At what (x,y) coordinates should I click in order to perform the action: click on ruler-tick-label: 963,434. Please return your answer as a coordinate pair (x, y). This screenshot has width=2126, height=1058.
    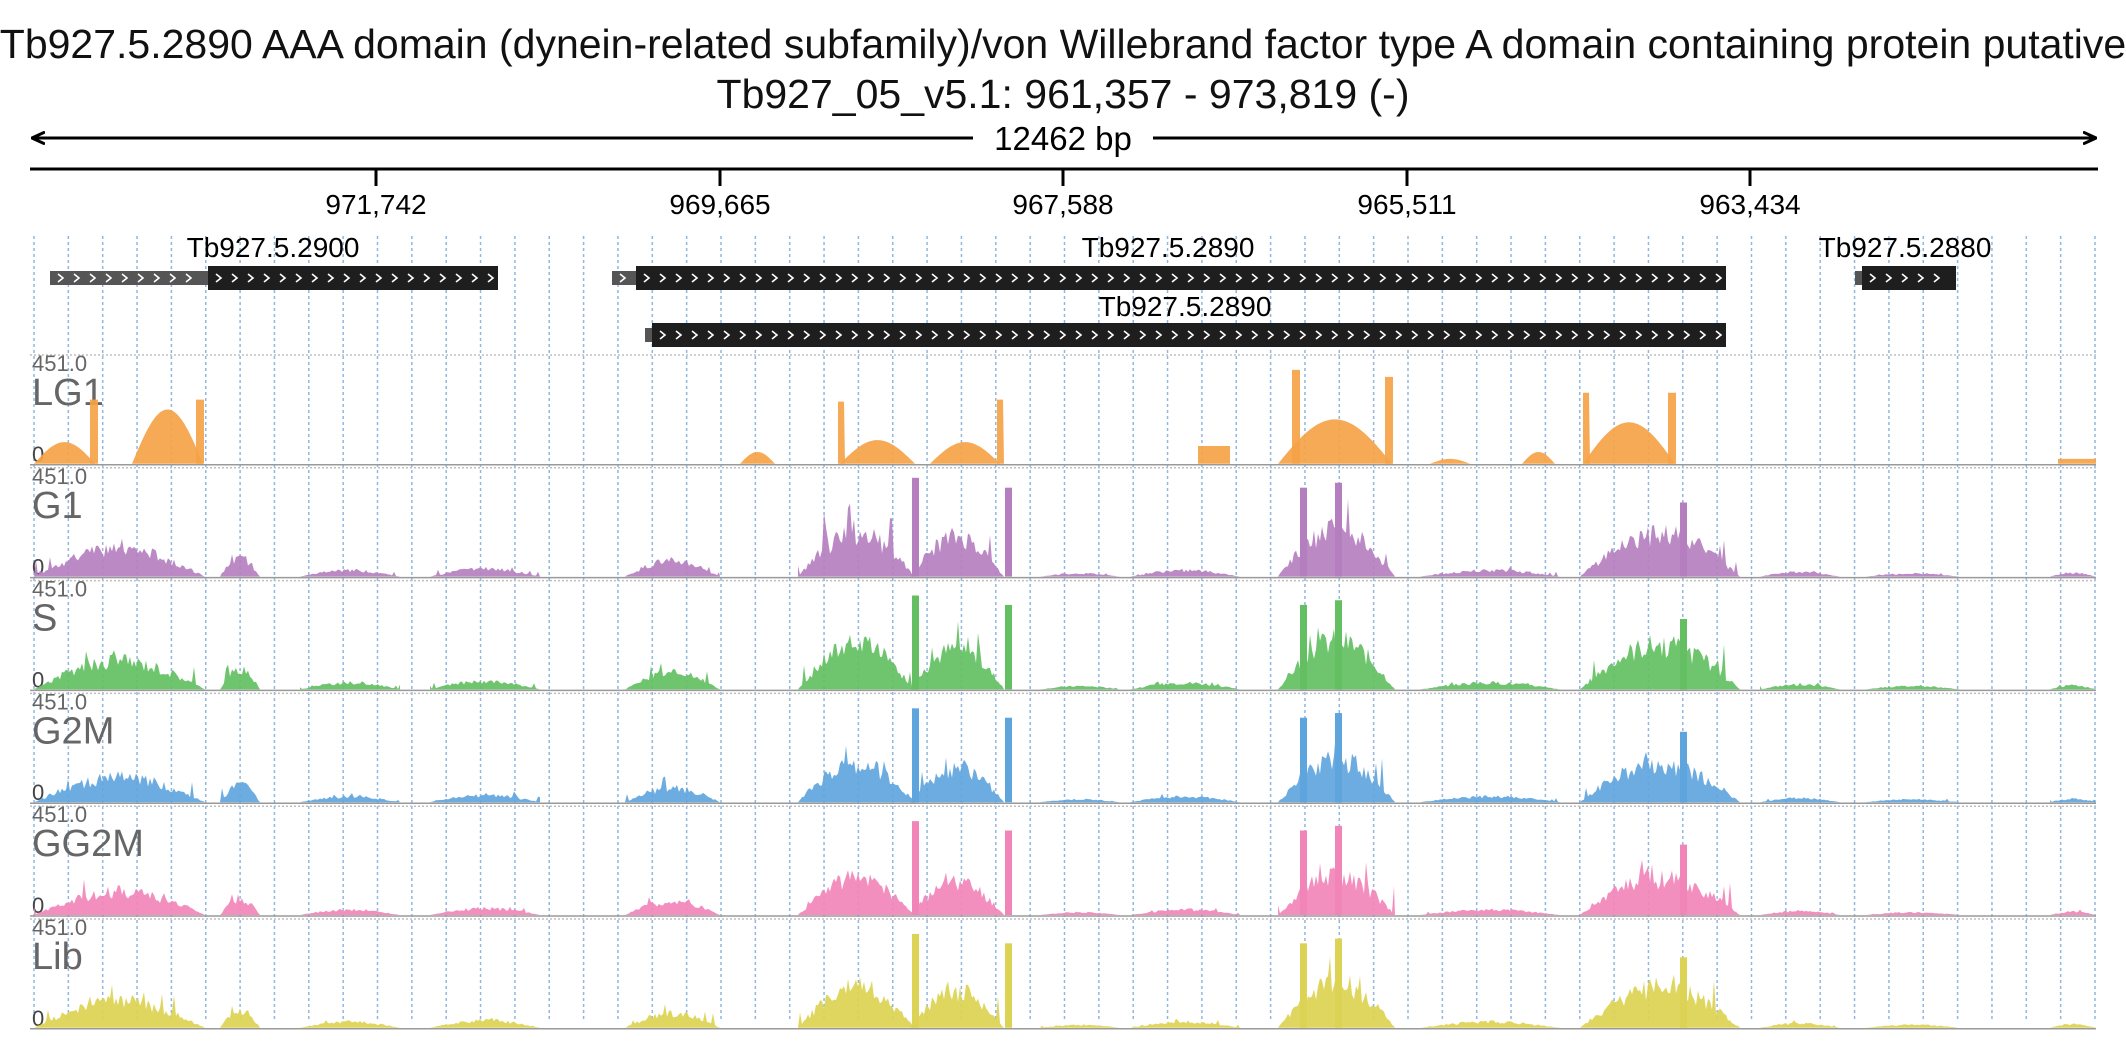
    Looking at the image, I should click on (1749, 204).